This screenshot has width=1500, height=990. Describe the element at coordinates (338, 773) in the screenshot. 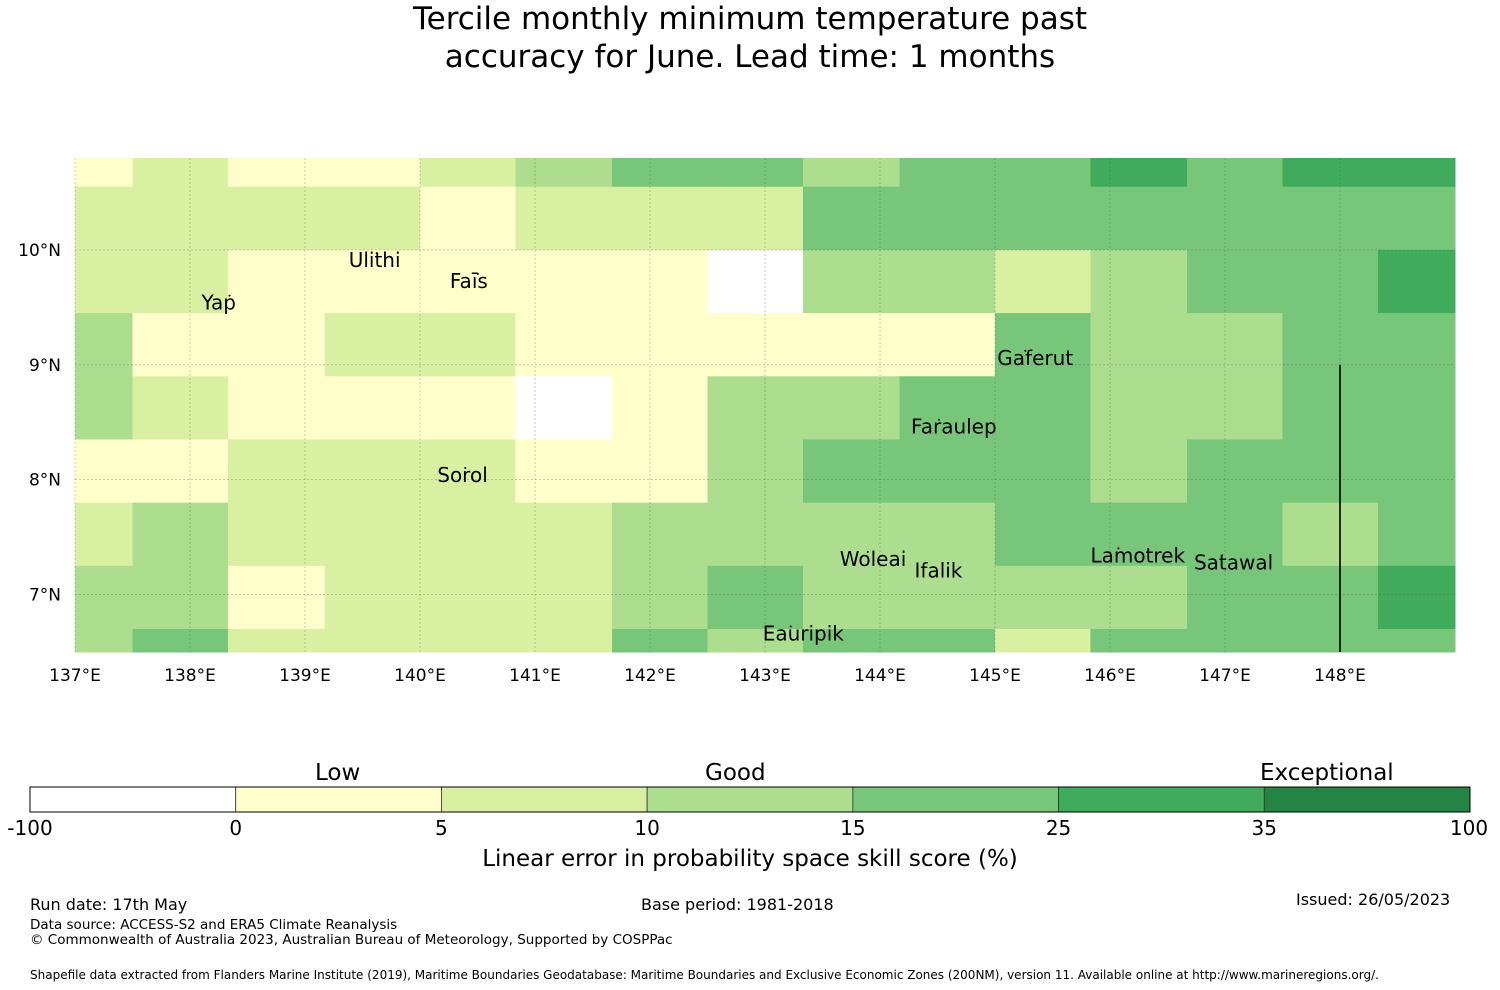

I see `category-low-label: Low` at that location.